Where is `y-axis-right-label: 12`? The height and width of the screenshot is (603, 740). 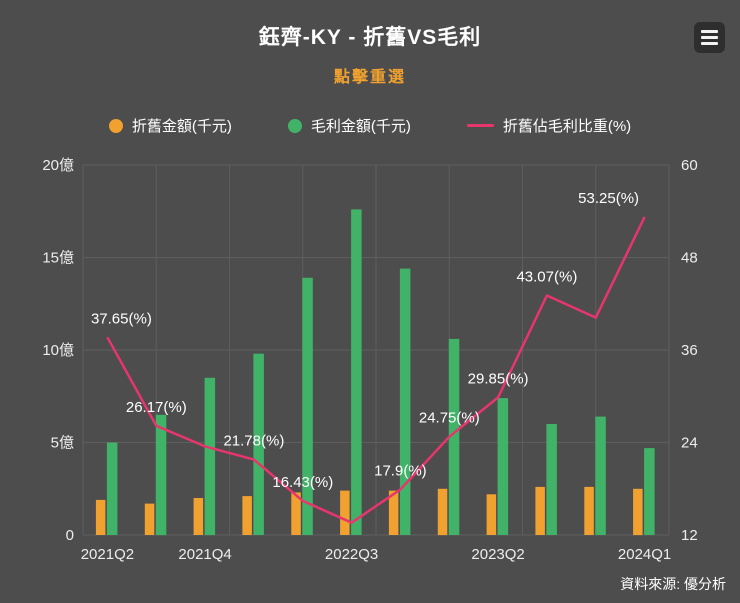
y-axis-right-label: 12 is located at coordinates (689, 535).